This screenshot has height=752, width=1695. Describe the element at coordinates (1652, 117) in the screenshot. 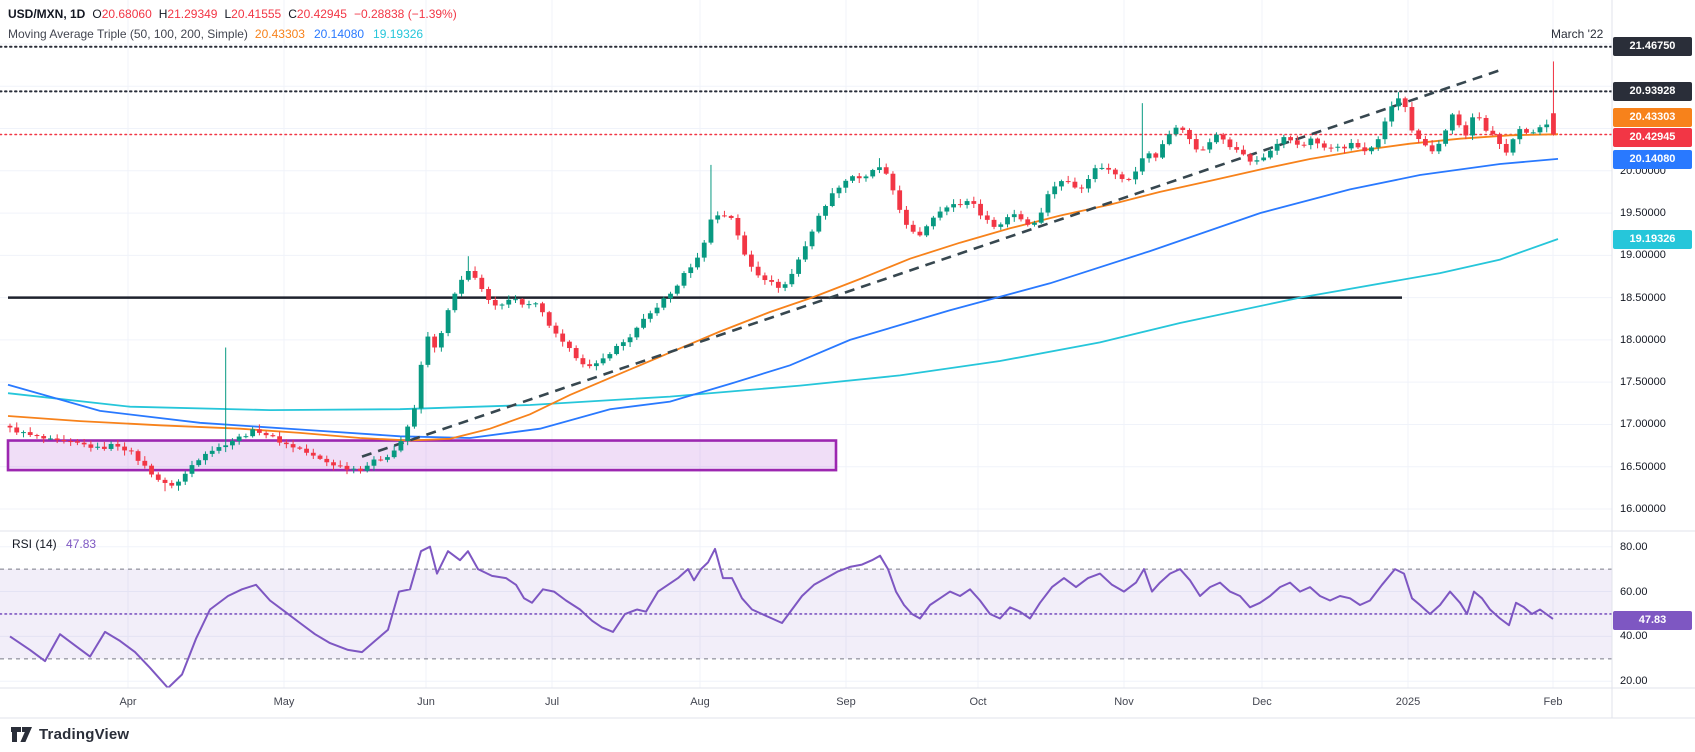

I see `price-label: 20.43303` at that location.